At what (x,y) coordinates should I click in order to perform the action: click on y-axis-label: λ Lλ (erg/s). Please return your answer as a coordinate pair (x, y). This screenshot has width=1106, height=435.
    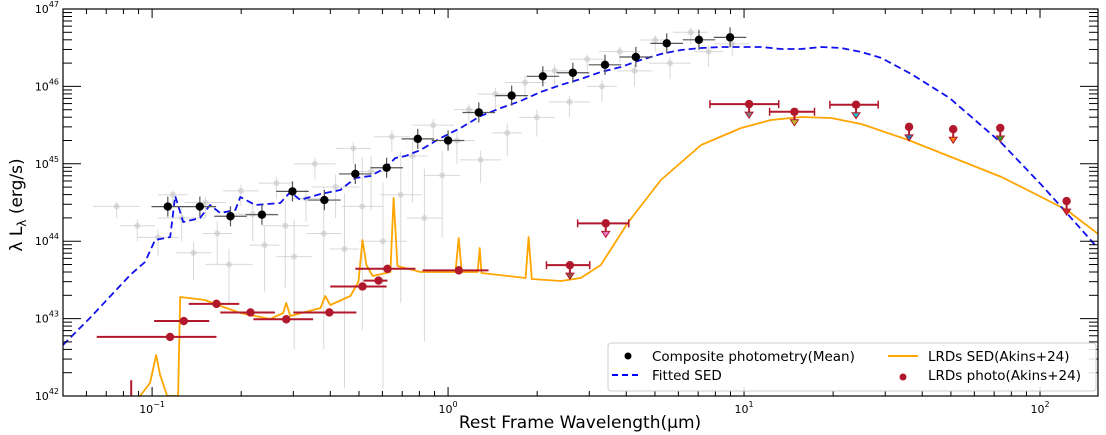
    Looking at the image, I should click on (18, 204).